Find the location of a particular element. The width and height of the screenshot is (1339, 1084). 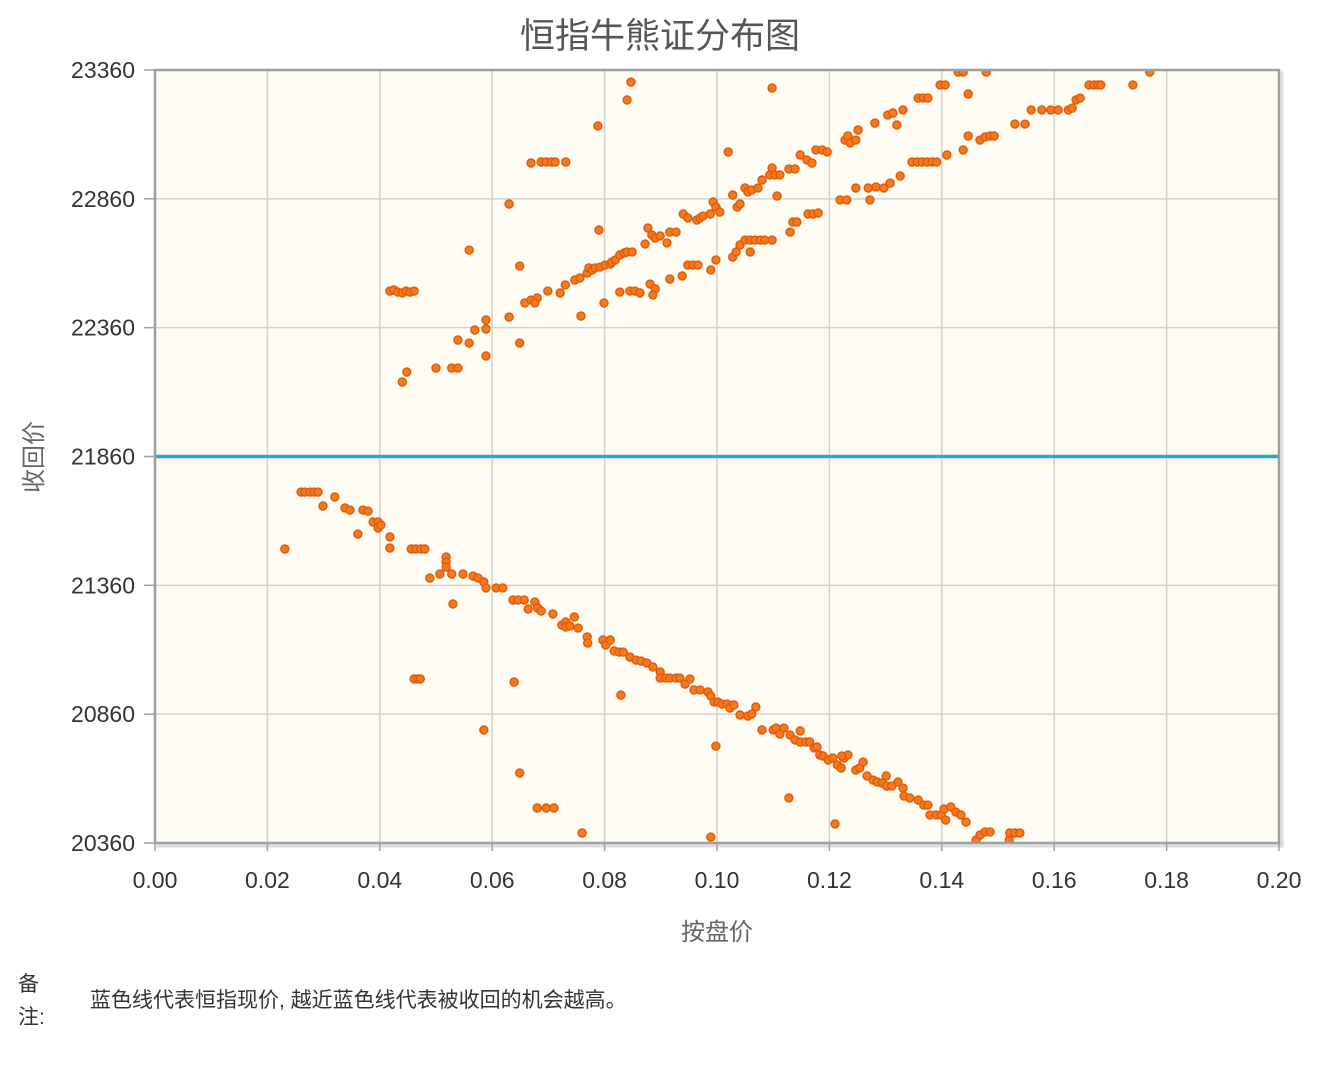

x-tick-label: 0.20 is located at coordinates (1279, 880).